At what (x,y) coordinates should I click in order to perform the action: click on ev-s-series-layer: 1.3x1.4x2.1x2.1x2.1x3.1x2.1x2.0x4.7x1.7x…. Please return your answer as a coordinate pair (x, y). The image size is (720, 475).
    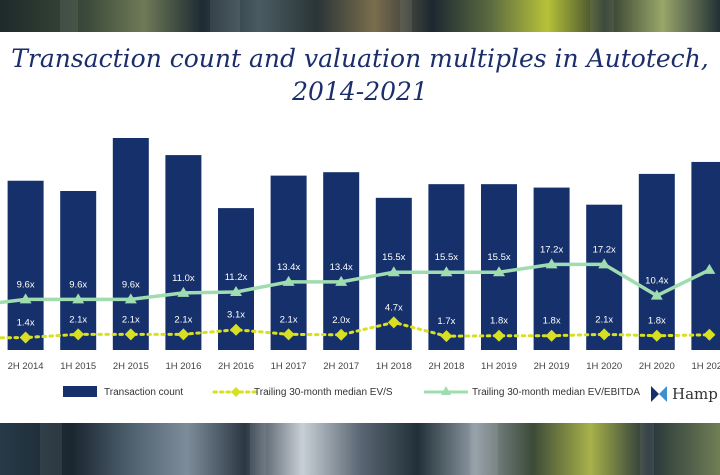
    Looking at the image, I should click on (358, 323).